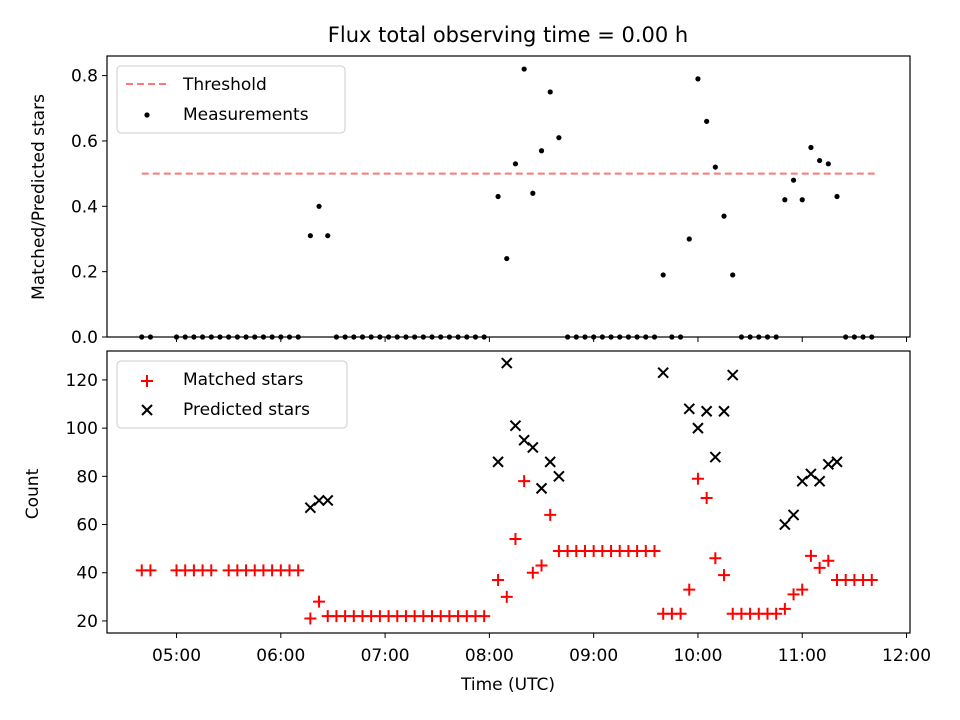 Image resolution: width=960 pixels, height=720 pixels. I want to click on top-legend-box, so click(231, 99).